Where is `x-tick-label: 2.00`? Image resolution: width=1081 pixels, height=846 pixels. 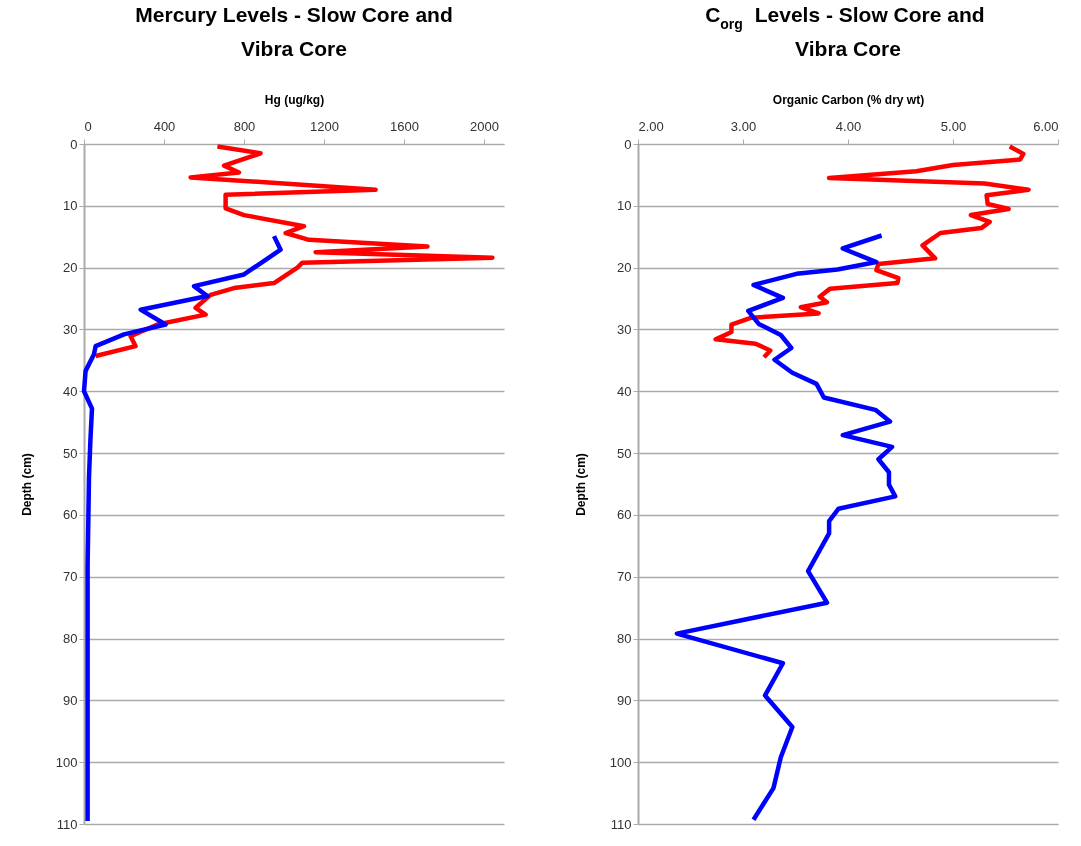 x-tick-label: 2.00 is located at coordinates (651, 126).